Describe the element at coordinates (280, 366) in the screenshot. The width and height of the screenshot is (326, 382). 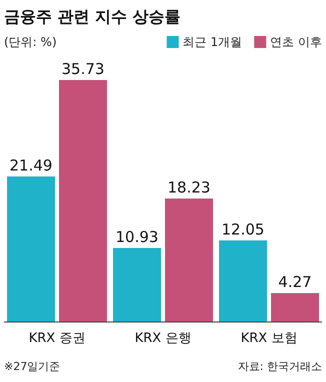
I see `text: 자료: 한국거래소` at that location.